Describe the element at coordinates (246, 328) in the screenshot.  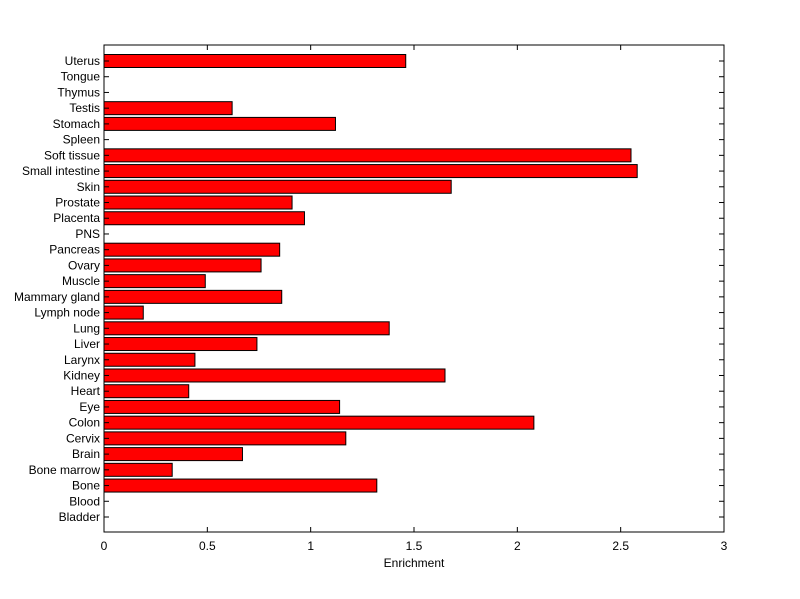
I see `bar-lung` at that location.